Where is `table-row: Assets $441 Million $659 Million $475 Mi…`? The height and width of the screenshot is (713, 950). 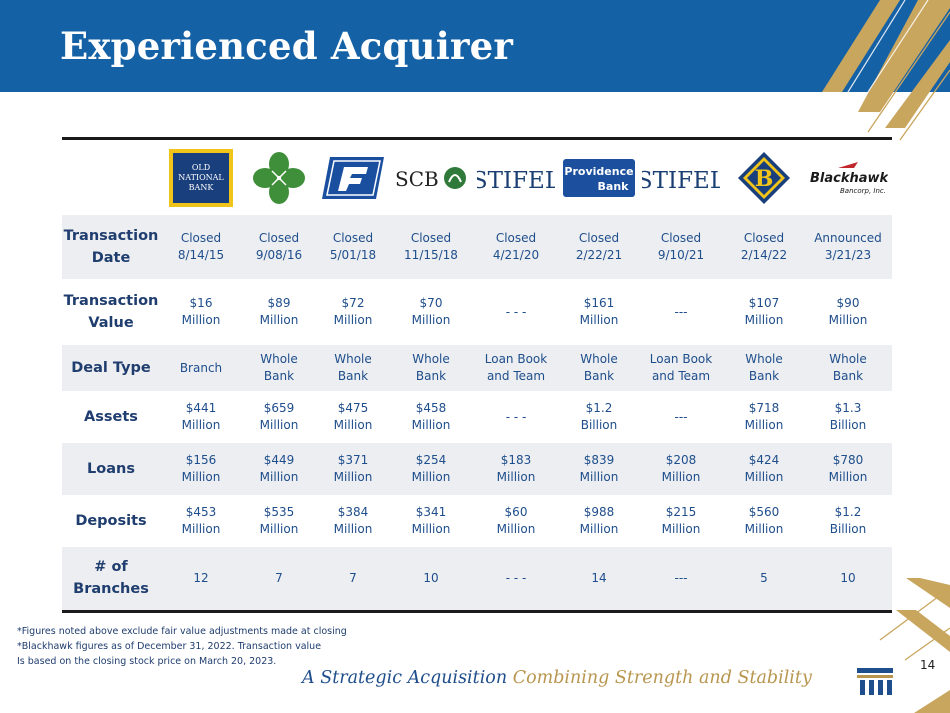
table-row: Assets $441 Million $659 Million $475 Mi… is located at coordinates (477, 417).